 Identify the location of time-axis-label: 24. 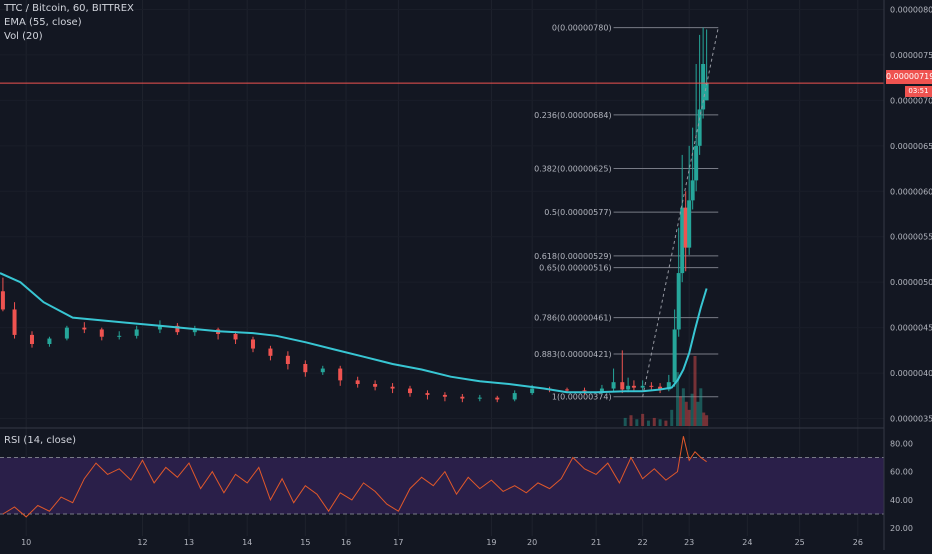
(747, 542).